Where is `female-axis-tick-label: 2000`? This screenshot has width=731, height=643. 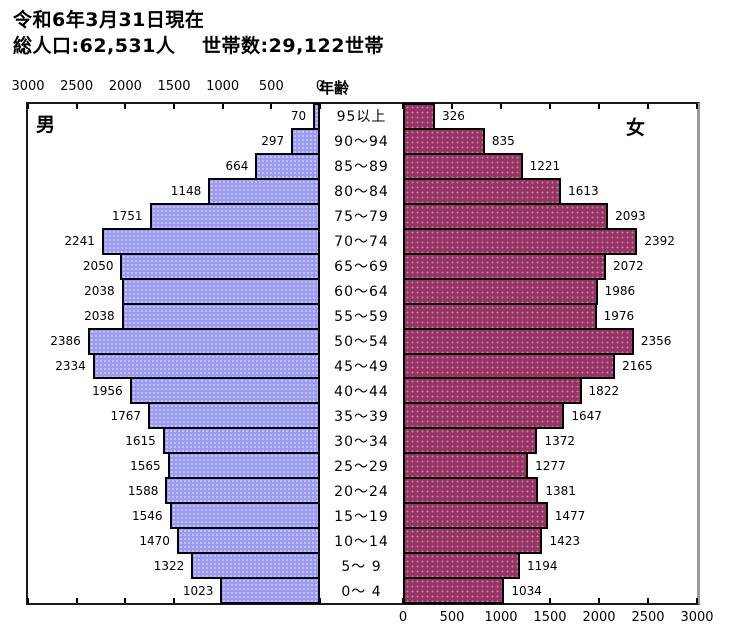 female-axis-tick-label: 2000 is located at coordinates (599, 617).